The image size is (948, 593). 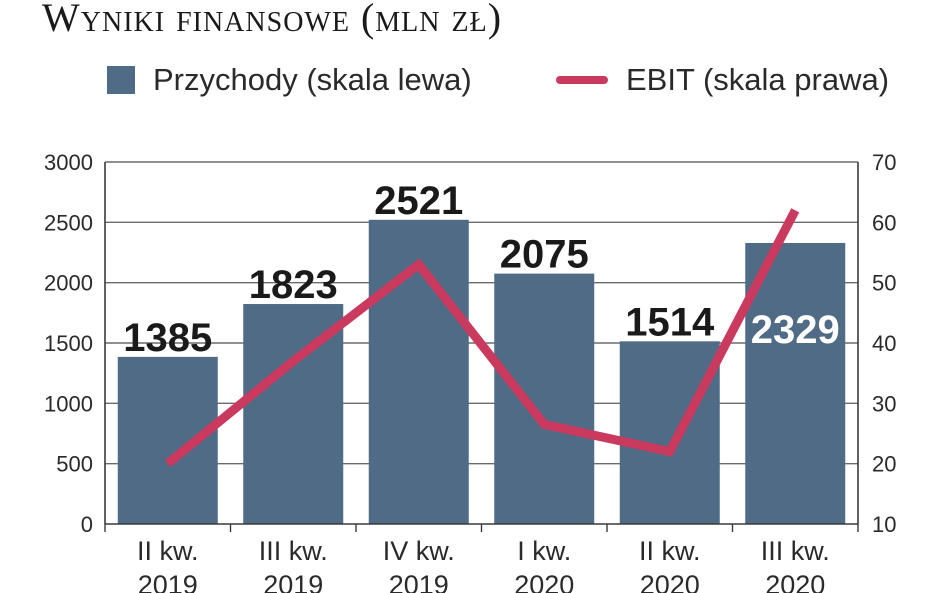 I want to click on bar-value-label: 1514, so click(x=670, y=322).